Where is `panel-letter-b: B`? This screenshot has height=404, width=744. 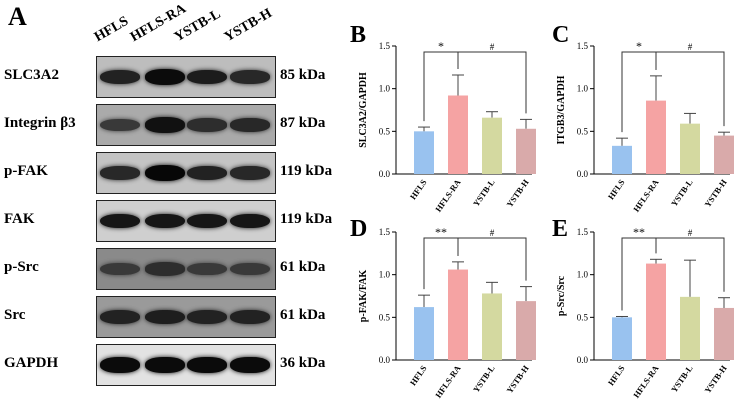
panel-letter-b: B is located at coordinates (358, 35).